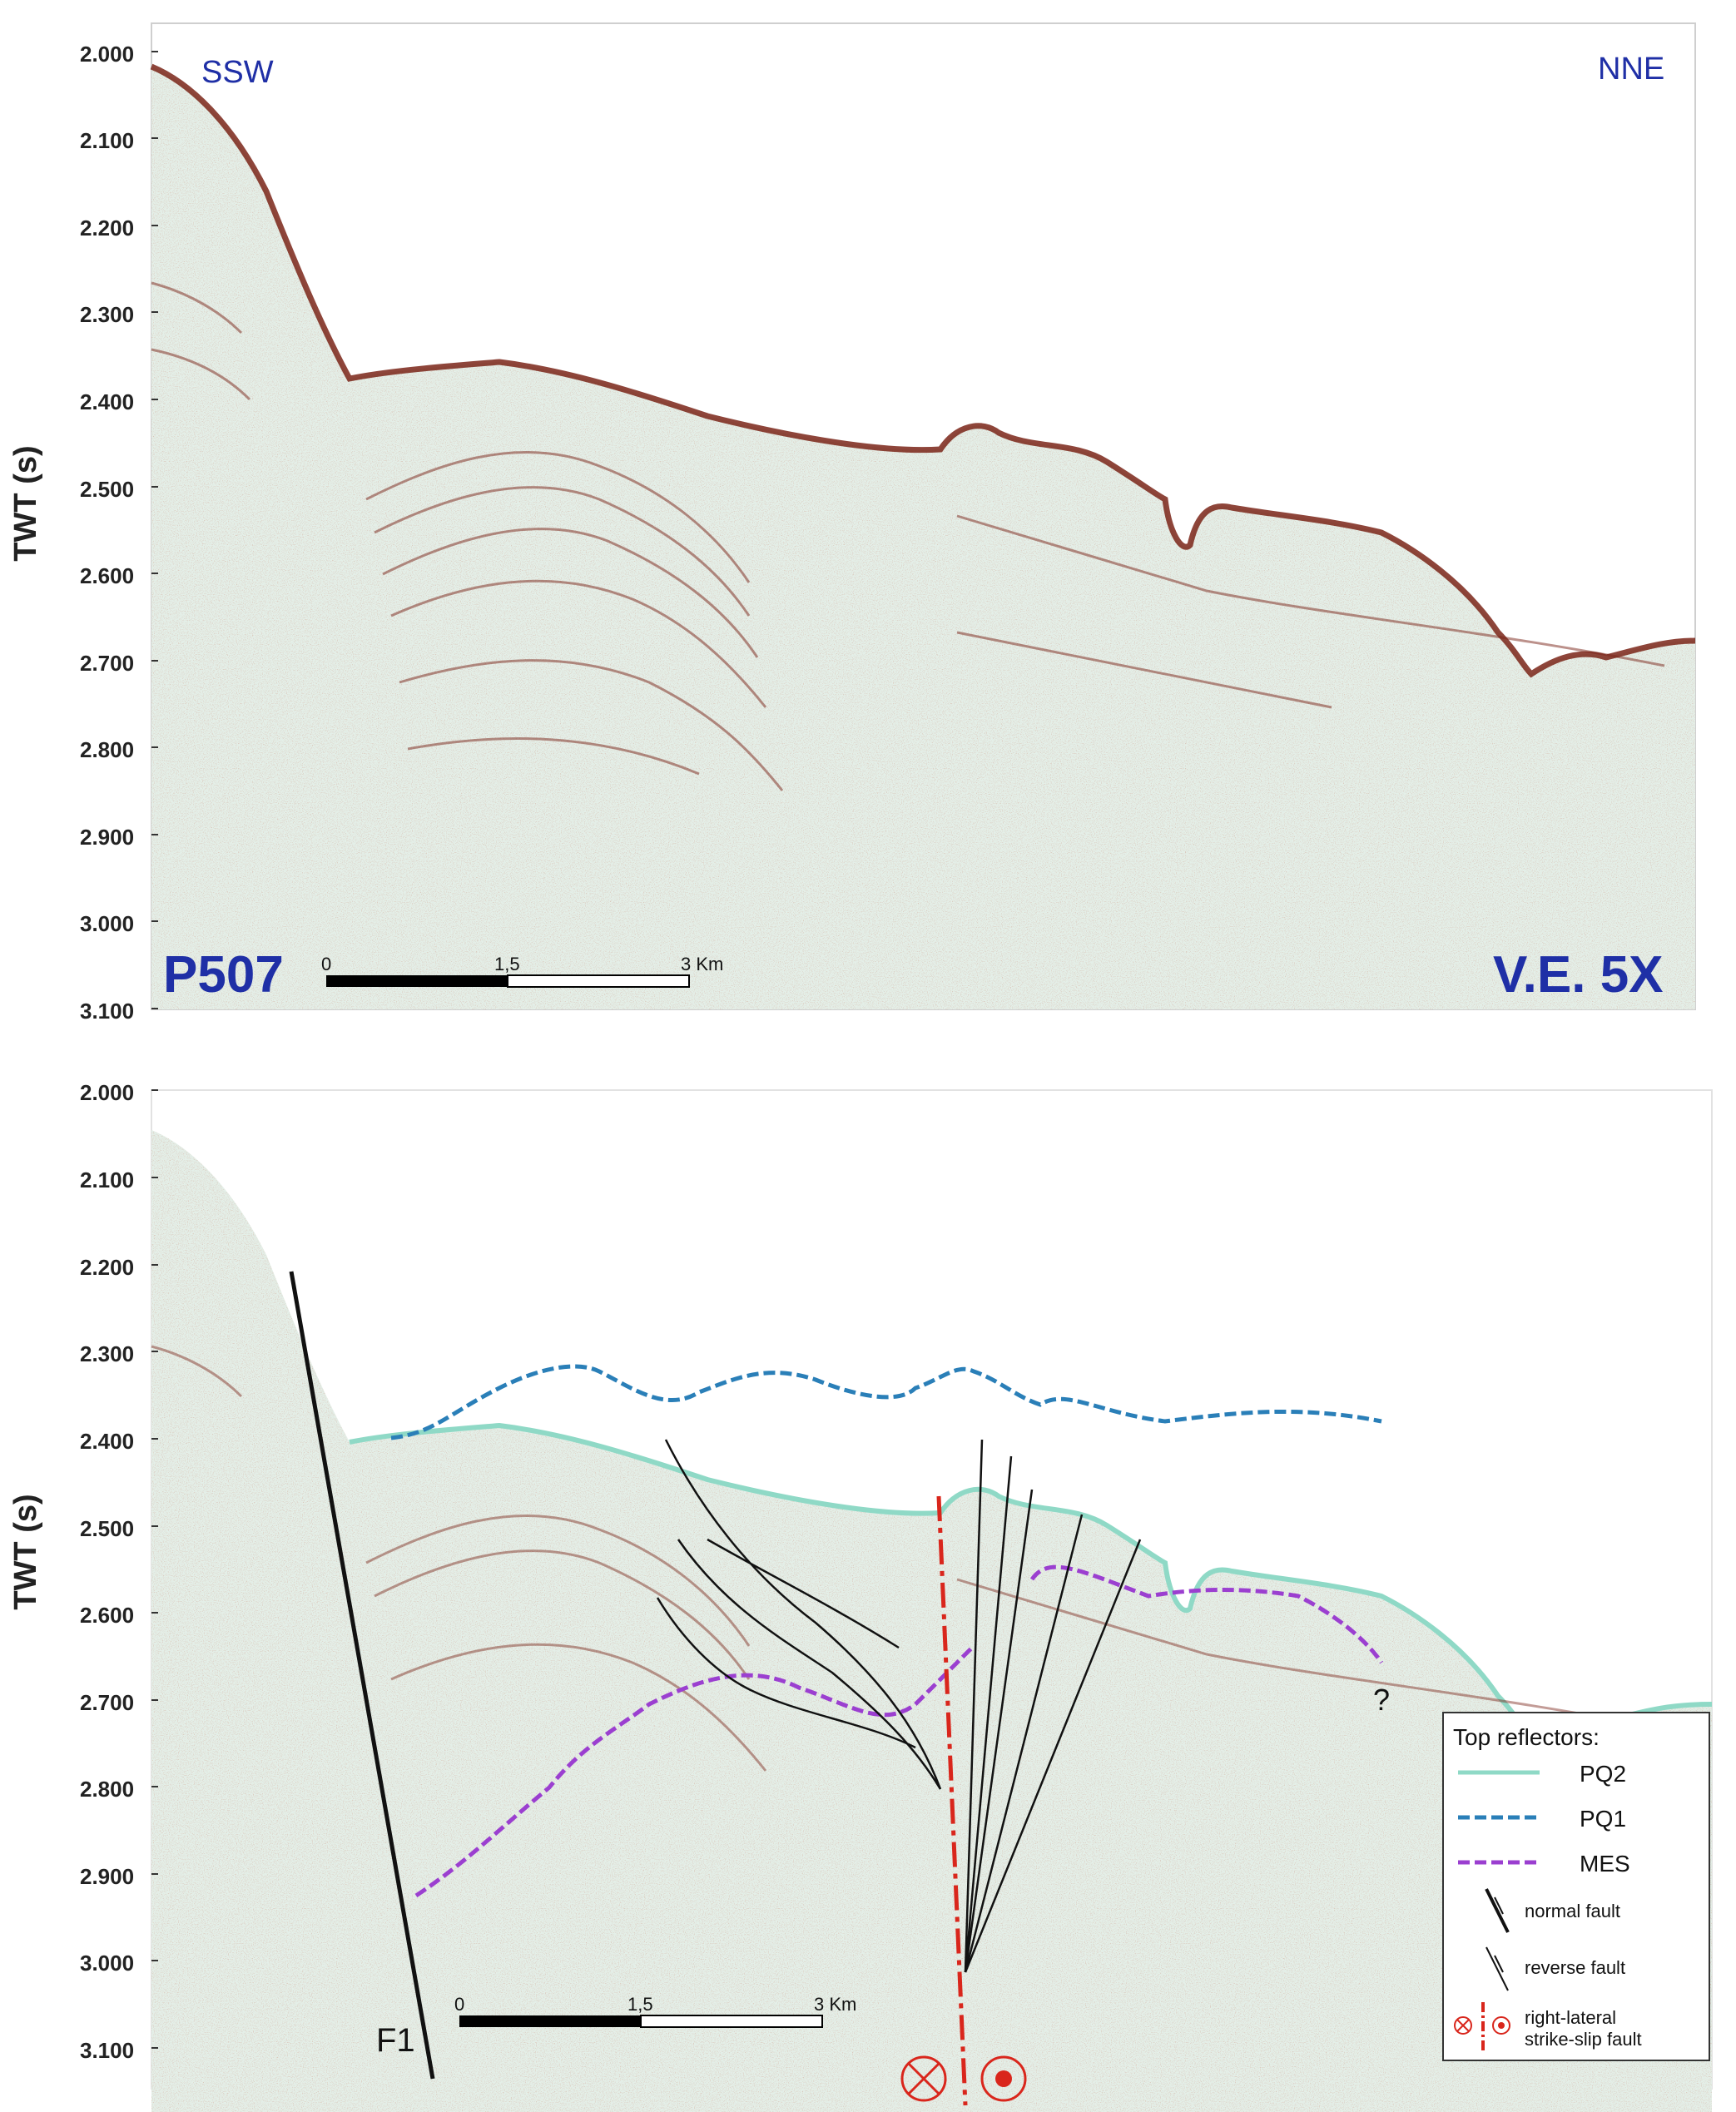 This screenshot has height=2112, width=1736. Describe the element at coordinates (923, 2078) in the screenshot. I see `into-page-symbol` at that location.